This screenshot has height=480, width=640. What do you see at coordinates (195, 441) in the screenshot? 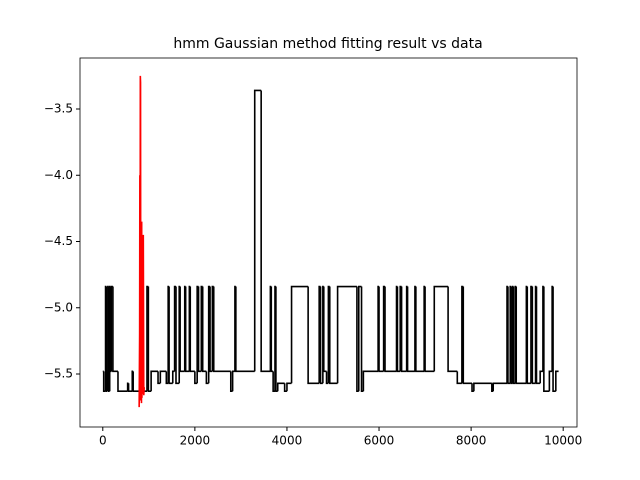
I see `x-tick-label: 2000` at bounding box center [195, 441].